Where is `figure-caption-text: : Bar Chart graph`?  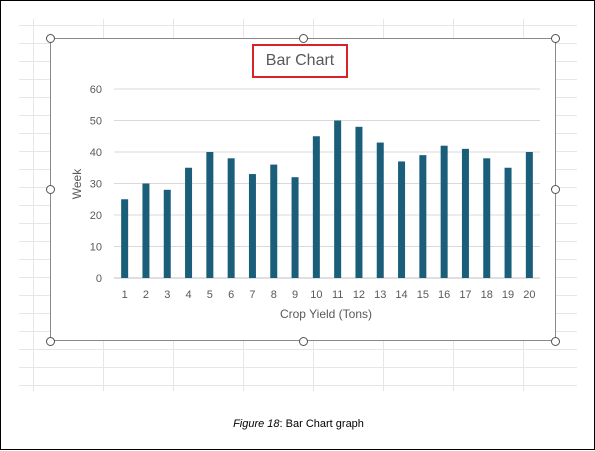 figure-caption-text: : Bar Chart graph is located at coordinates (321, 424).